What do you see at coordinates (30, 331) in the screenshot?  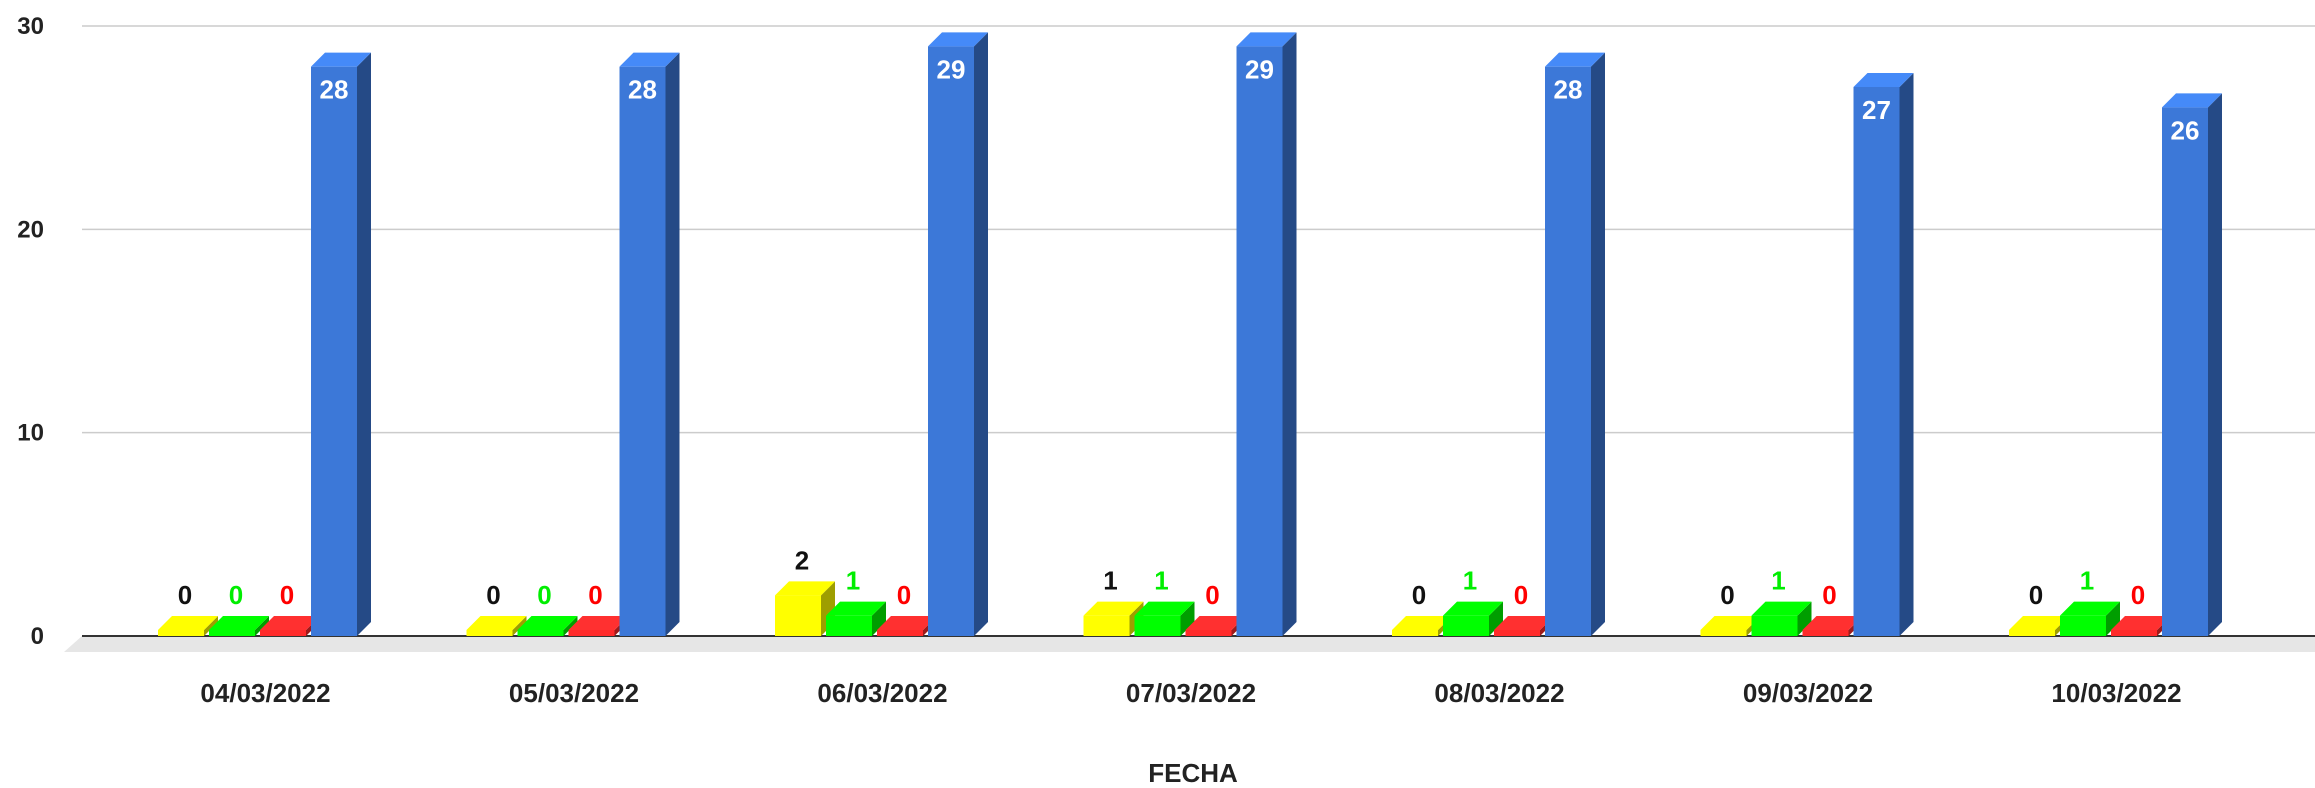 I see `y-axis-ticks: 0 10 20 30` at bounding box center [30, 331].